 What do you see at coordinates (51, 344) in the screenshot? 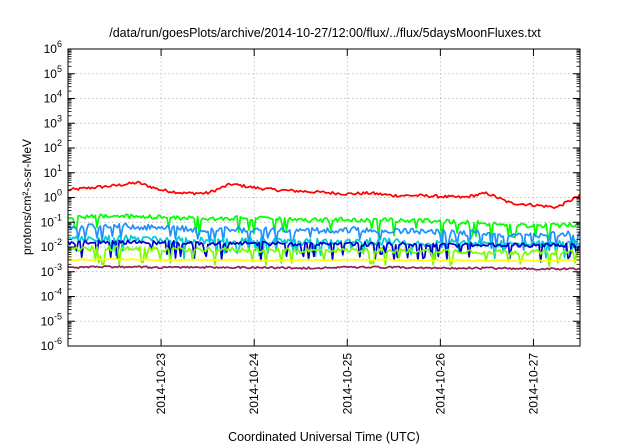
I see `y-tick-label: 10⁻⁶` at bounding box center [51, 344].